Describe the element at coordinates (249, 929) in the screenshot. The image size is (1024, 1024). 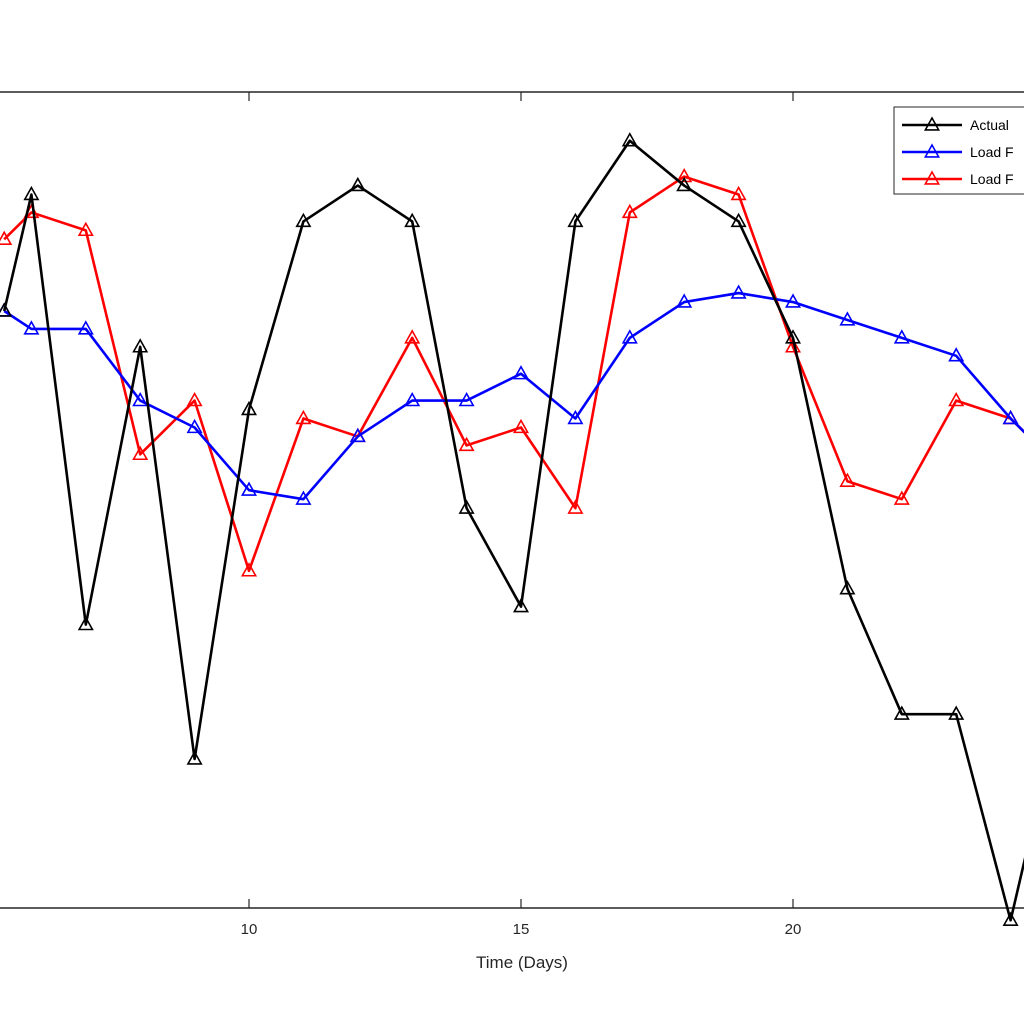
I see `x-tick-label: 10` at that location.